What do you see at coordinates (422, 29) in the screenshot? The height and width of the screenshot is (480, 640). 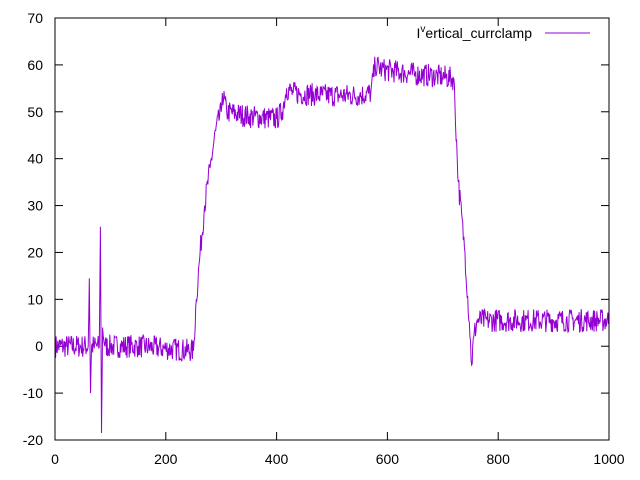 I see `legend-label-superscript: v` at bounding box center [422, 29].